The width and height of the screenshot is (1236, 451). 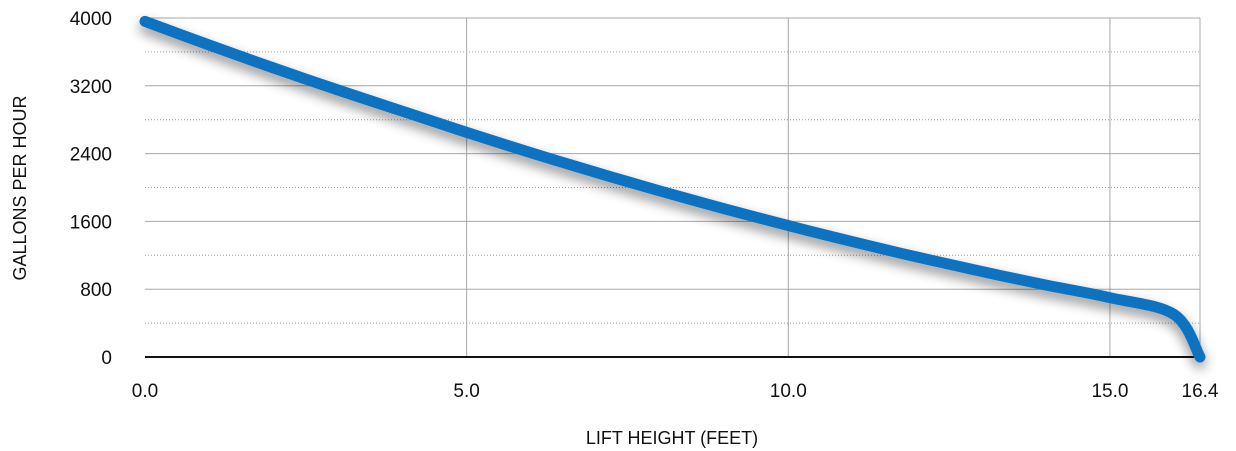 I want to click on y-tick-label: 2400, so click(x=91, y=155).